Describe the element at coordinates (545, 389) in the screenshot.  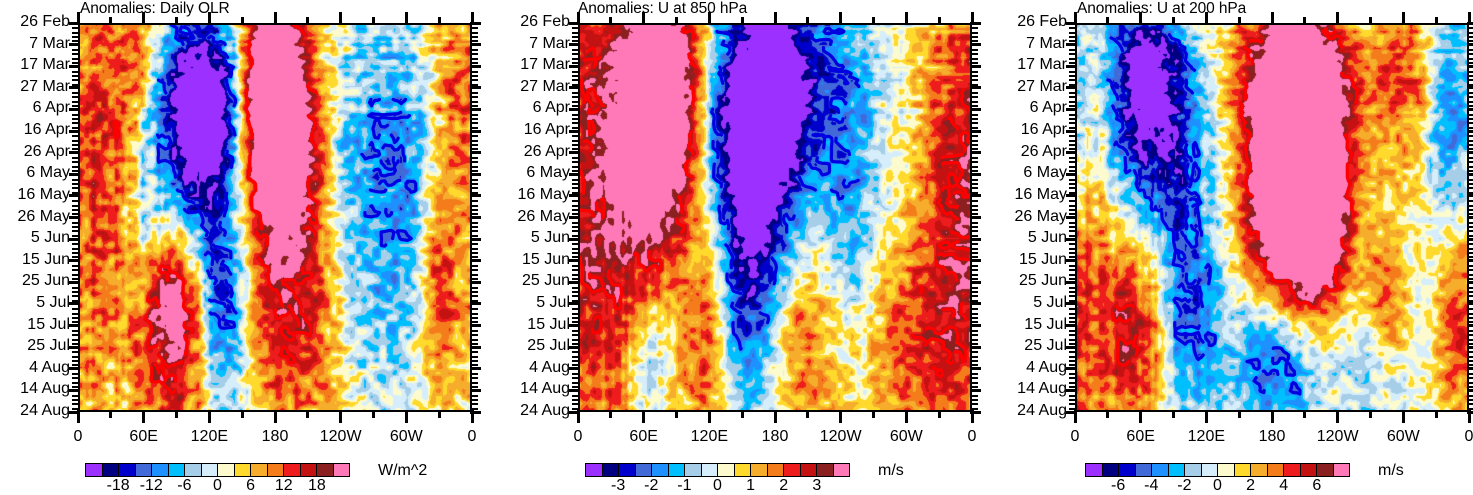
I see `y-tick-label: 14 Aug` at that location.